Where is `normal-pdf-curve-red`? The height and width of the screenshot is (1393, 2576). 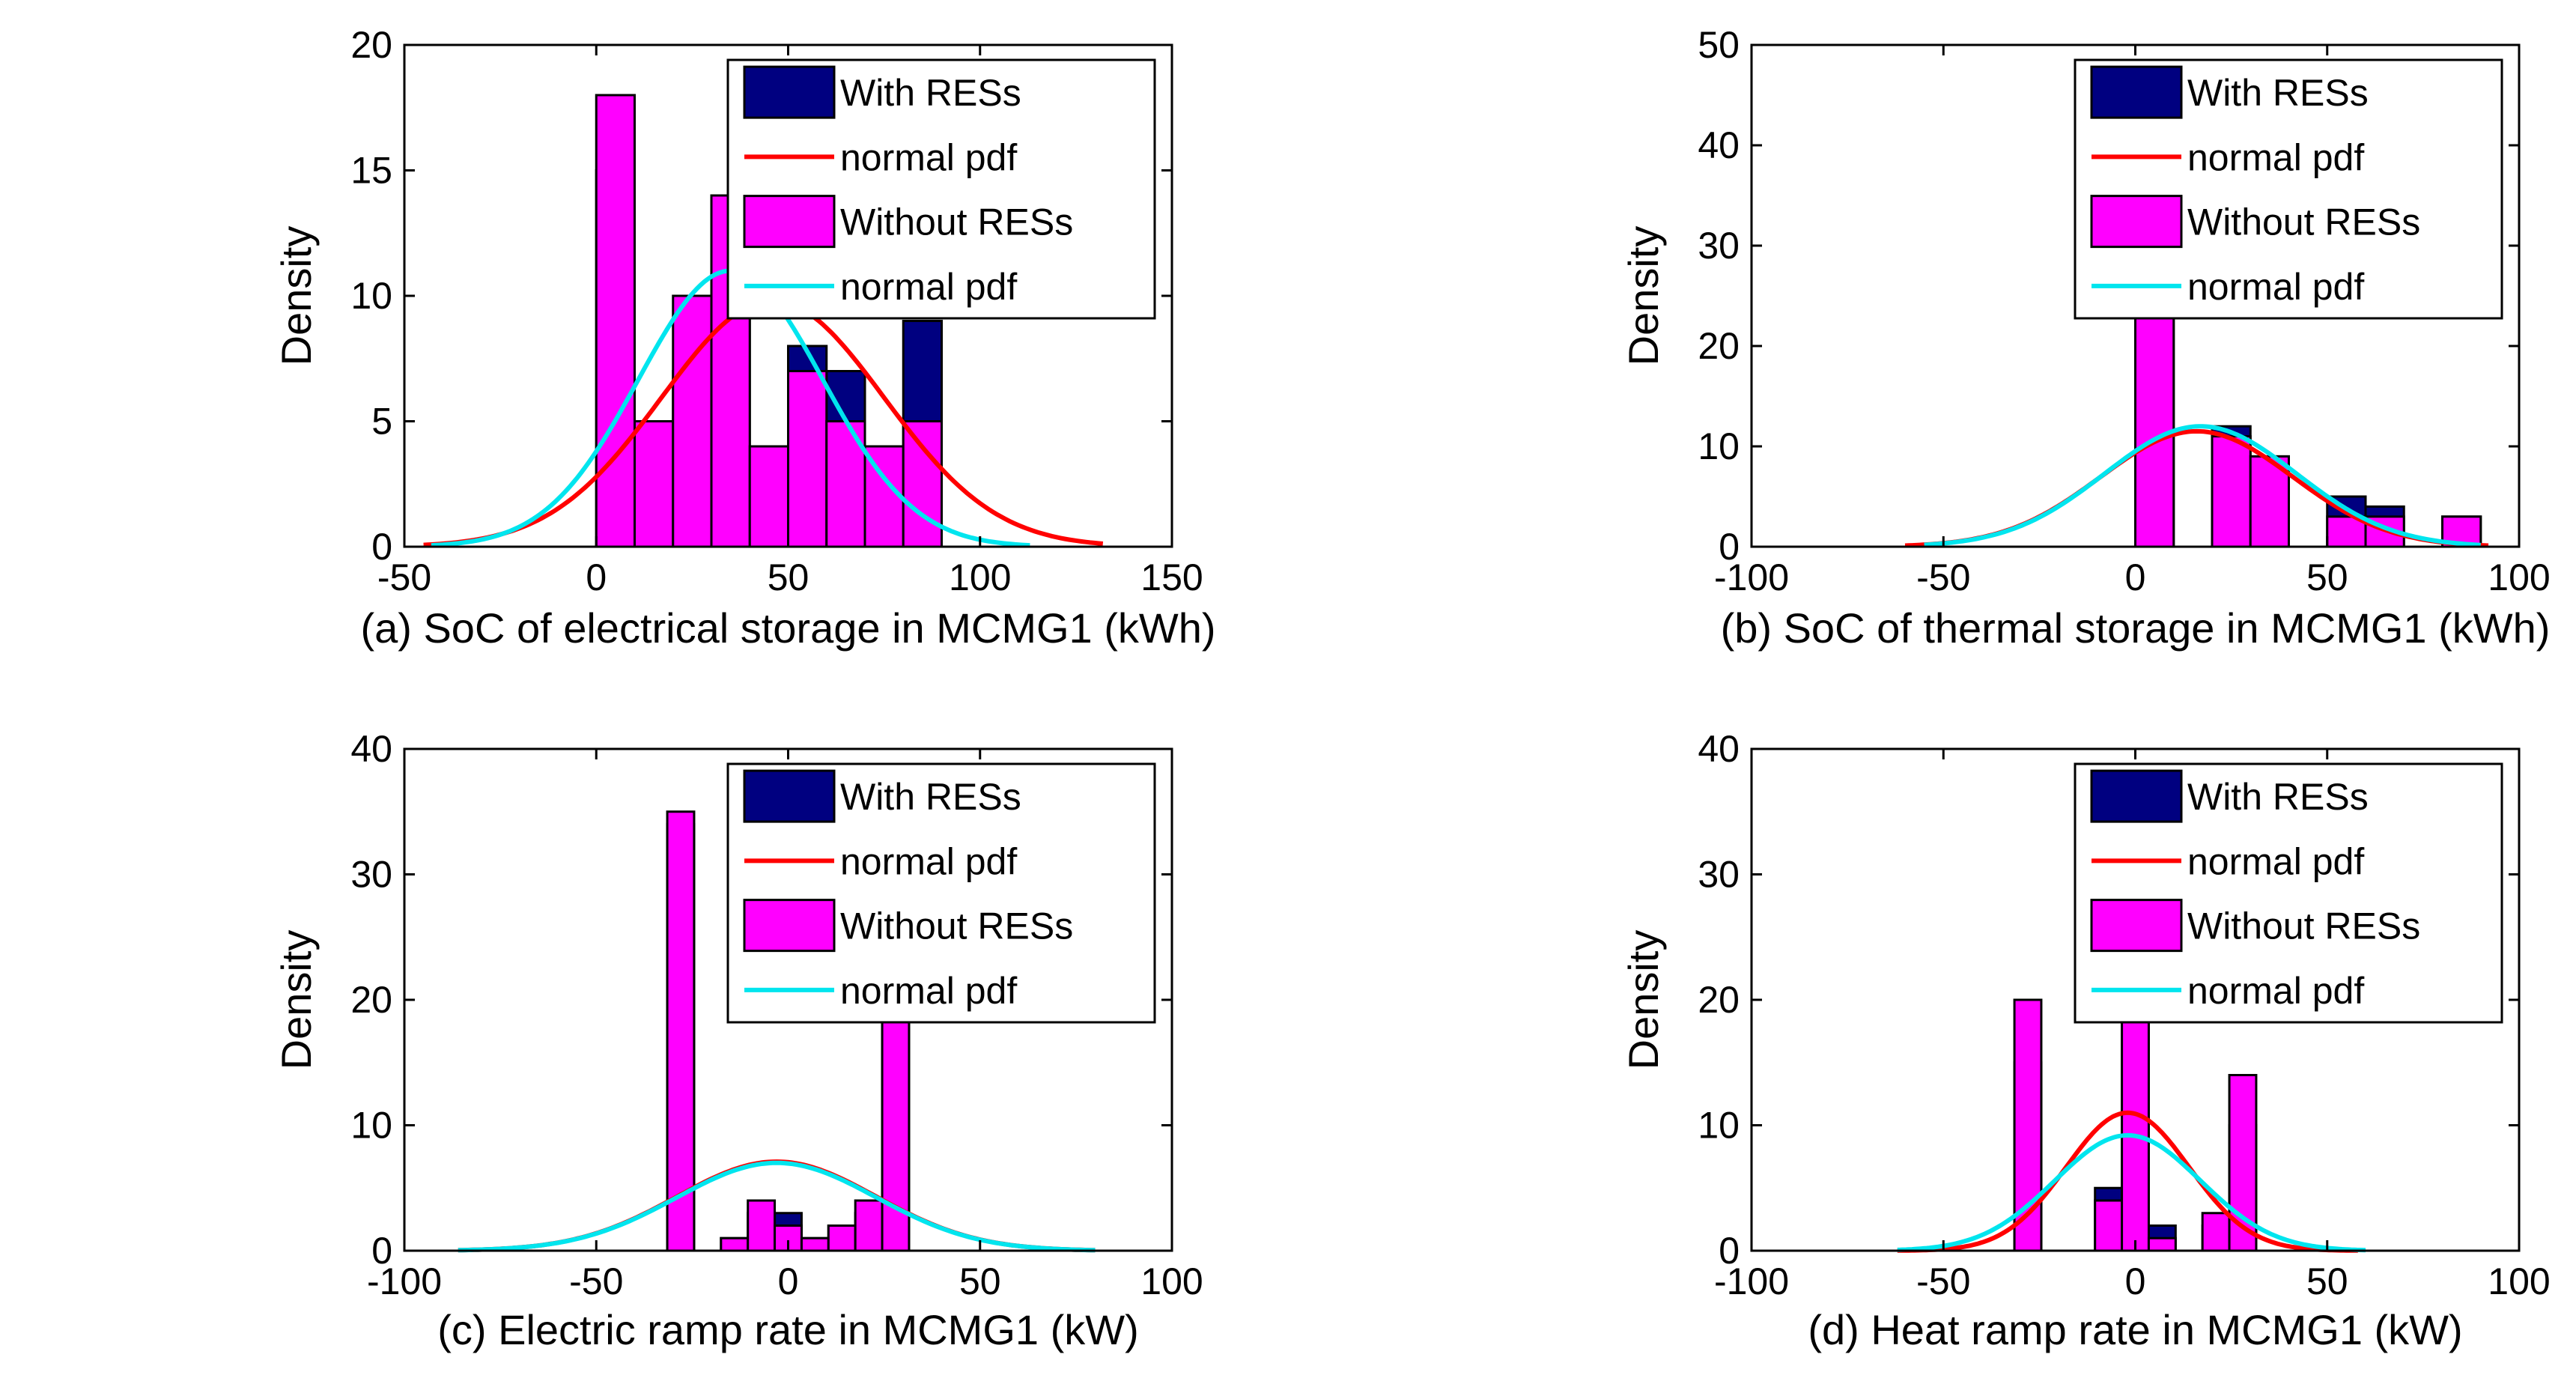 normal-pdf-curve-red is located at coordinates (2127, 1181).